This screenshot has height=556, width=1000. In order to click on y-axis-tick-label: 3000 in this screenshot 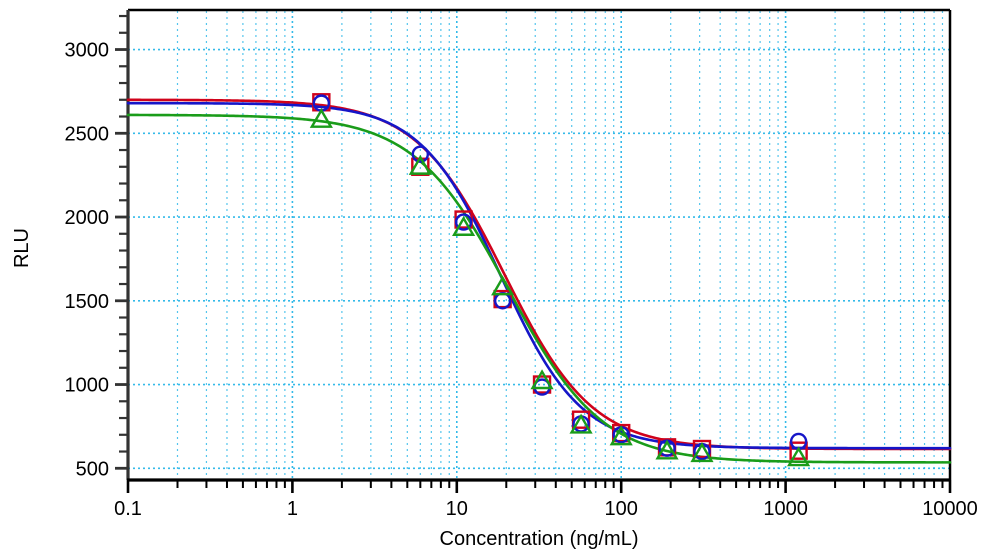, I will do `click(87, 51)`.